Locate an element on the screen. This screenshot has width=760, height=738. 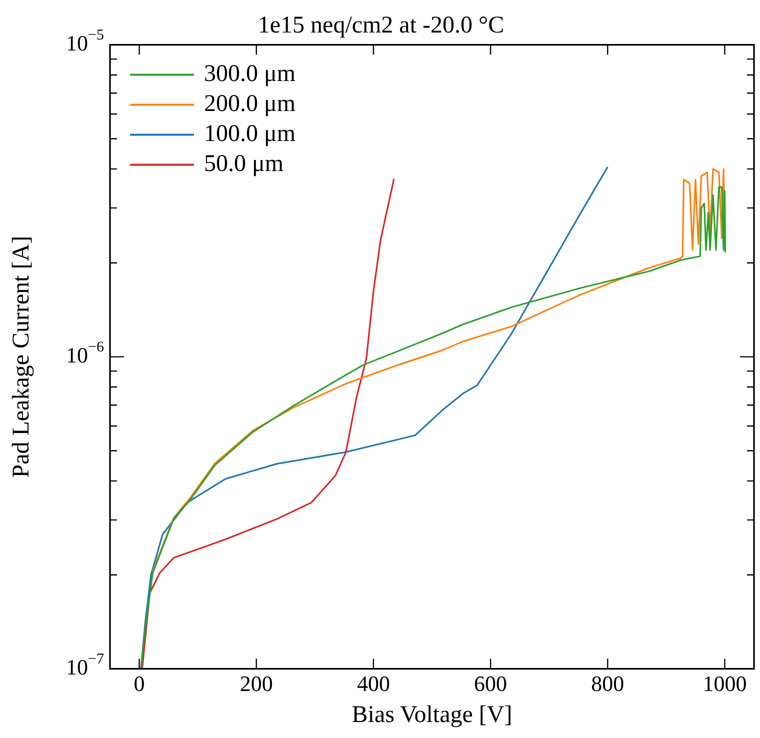
chart-title: 1e15 neq/cm2 at -20.0 °C is located at coordinates (381, 25).